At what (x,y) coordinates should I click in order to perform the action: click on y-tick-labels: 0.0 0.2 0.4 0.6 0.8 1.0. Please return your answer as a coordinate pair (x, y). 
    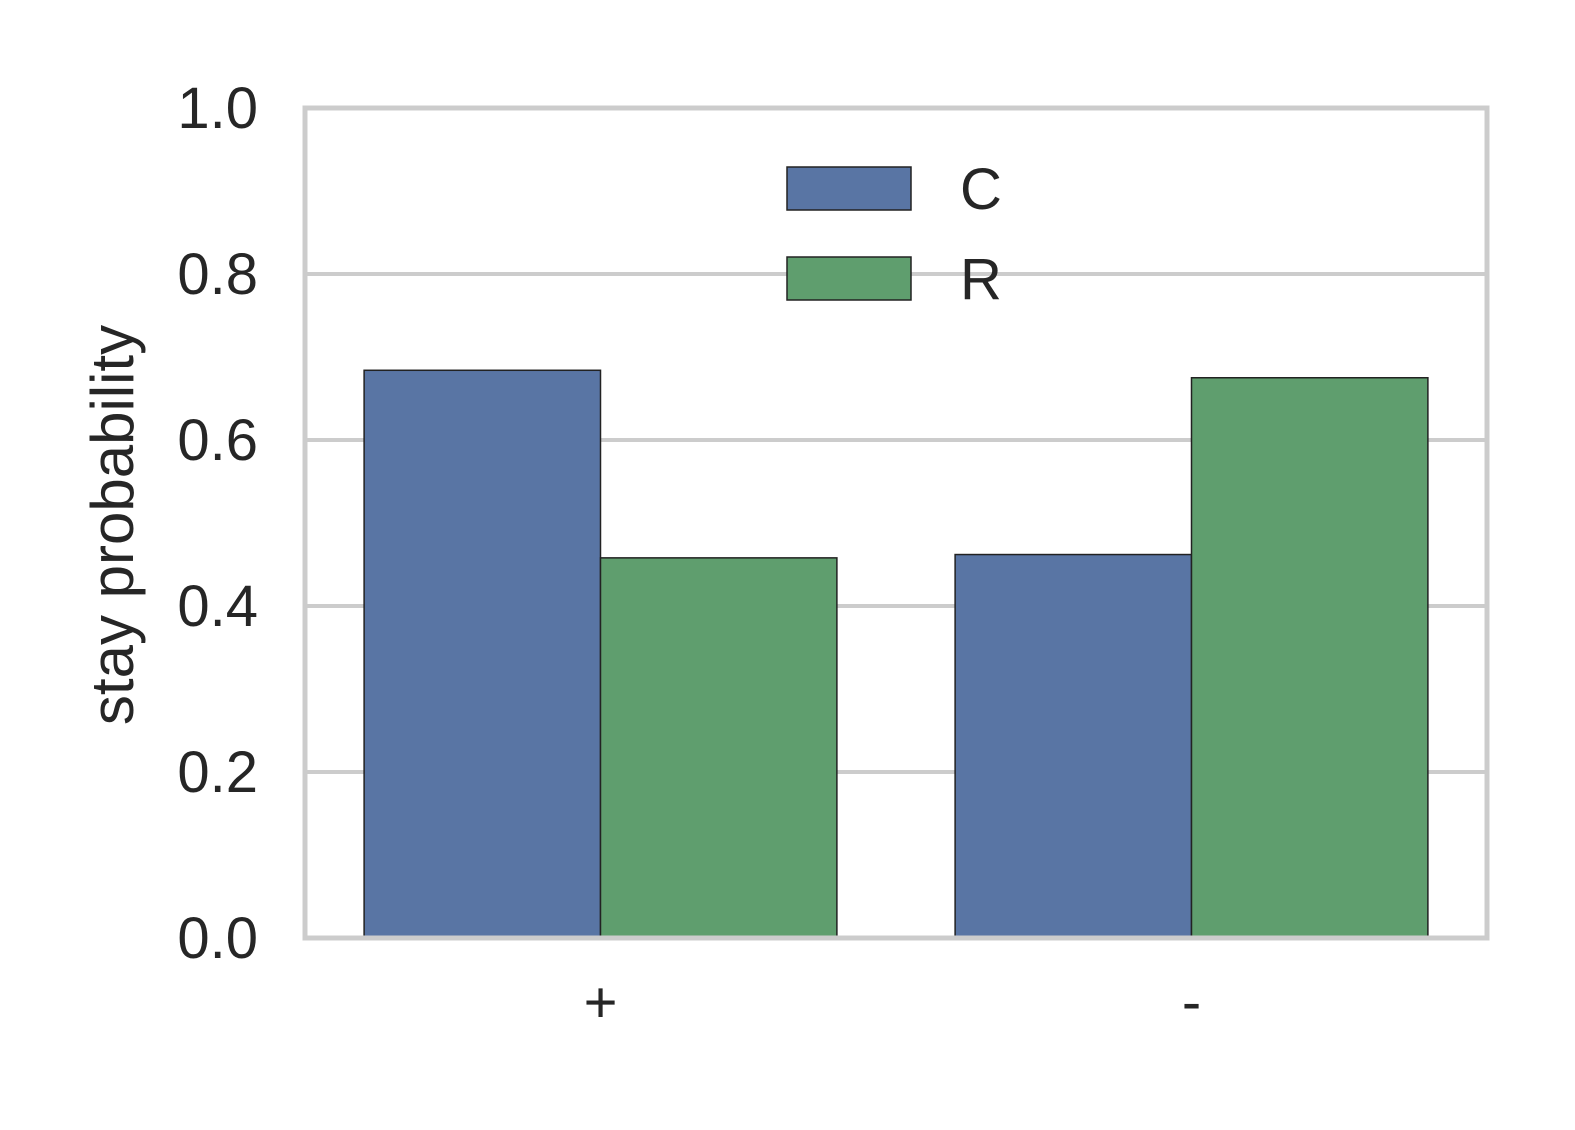
    Looking at the image, I should click on (217, 523).